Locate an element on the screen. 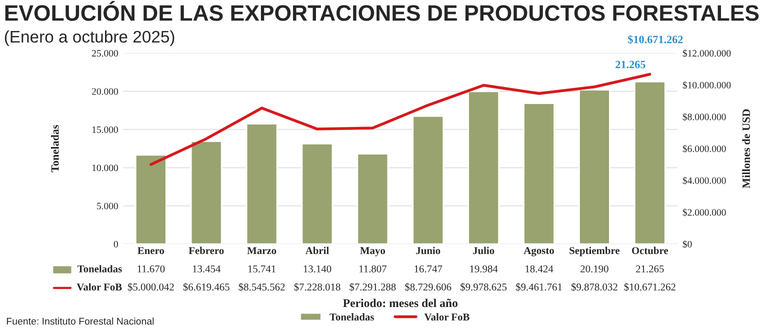 Image resolution: width=770 pixels, height=332 pixels. x-tick-label: Mayo is located at coordinates (373, 251).